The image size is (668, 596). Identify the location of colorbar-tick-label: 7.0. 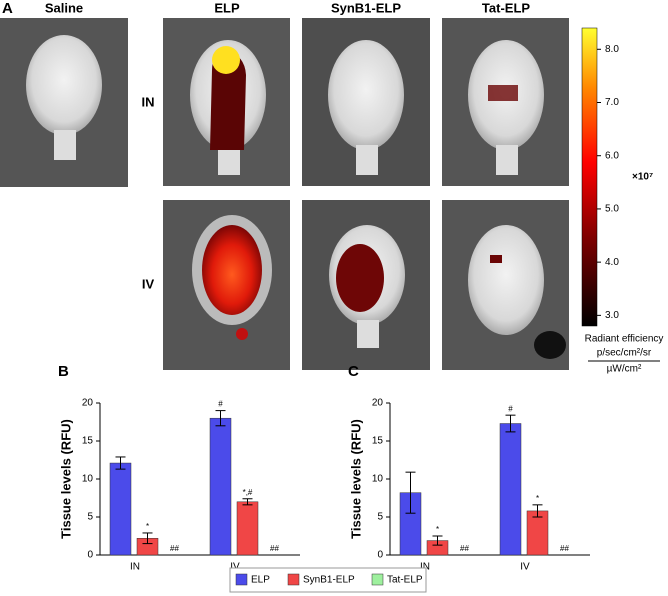
(612, 102).